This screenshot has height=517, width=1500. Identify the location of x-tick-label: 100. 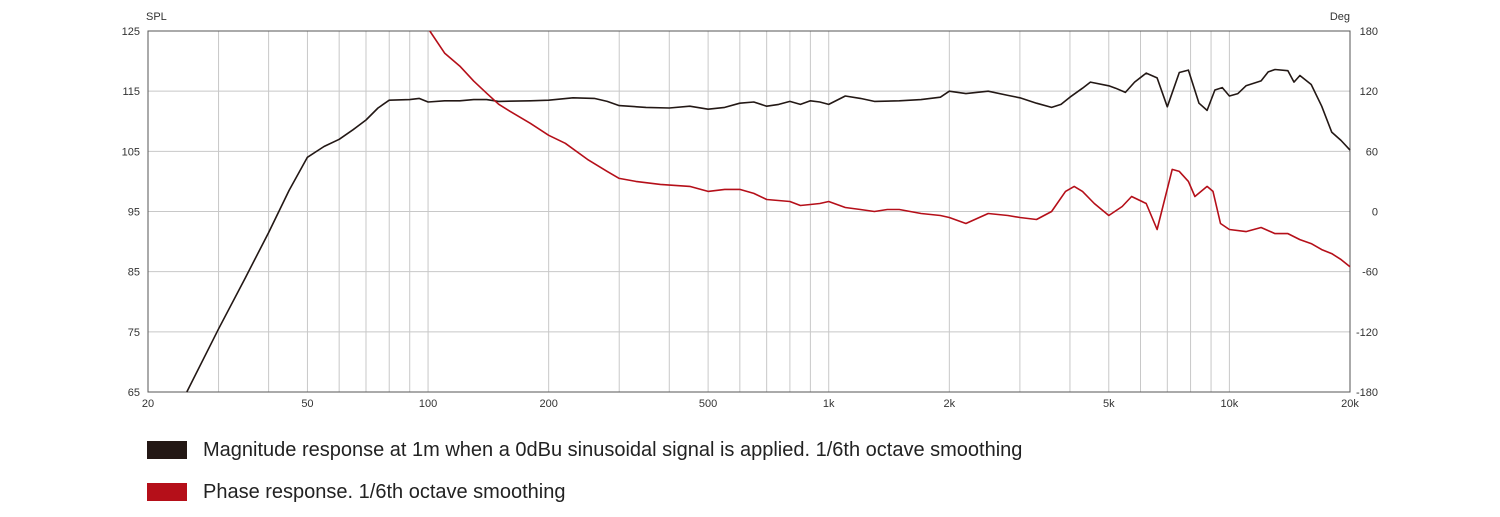
(428, 404).